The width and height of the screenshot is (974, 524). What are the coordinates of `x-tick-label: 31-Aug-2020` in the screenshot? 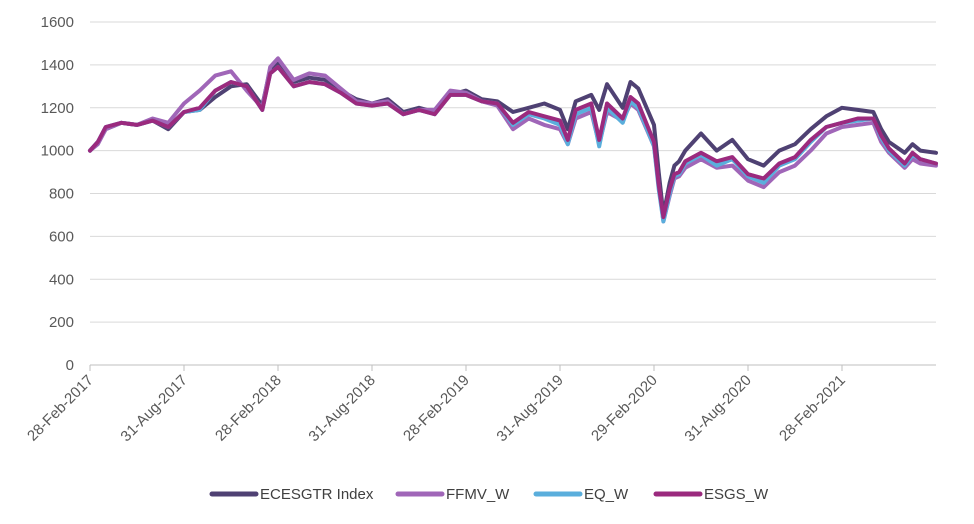 It's located at (717, 408).